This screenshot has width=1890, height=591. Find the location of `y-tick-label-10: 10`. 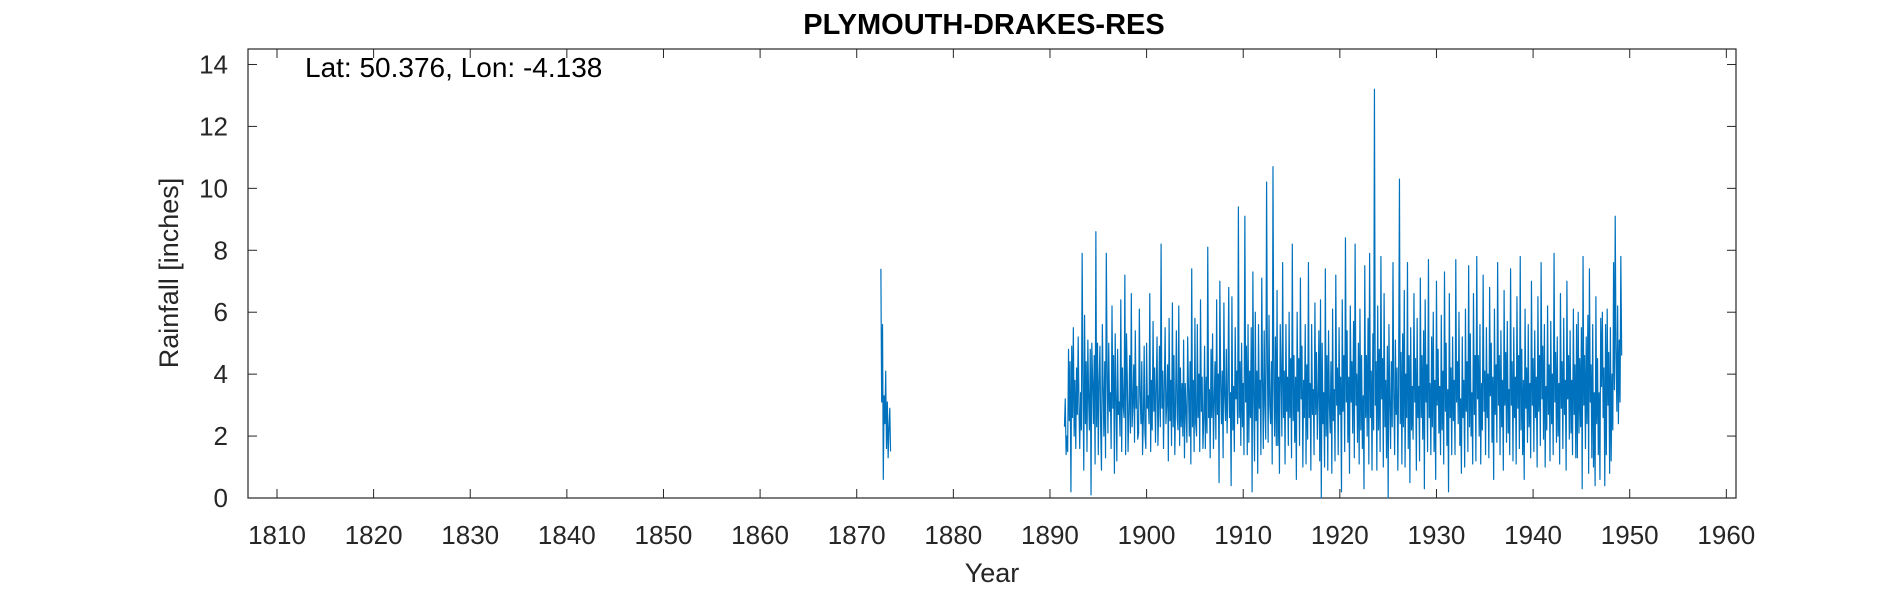

y-tick-label-10: 10 is located at coordinates (213, 188).